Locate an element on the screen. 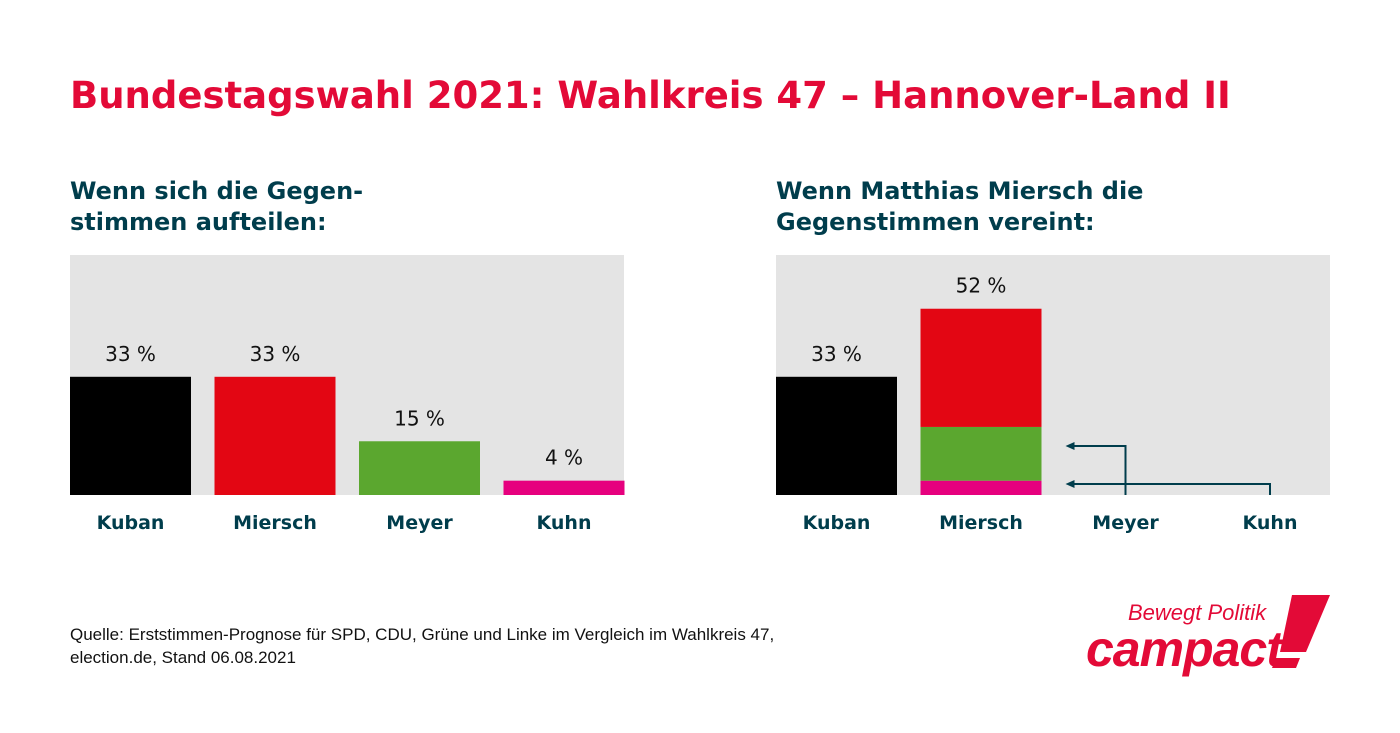 Image resolution: width=1400 pixels, height=733 pixels. arrowhead-meyer is located at coordinates (1070, 446).